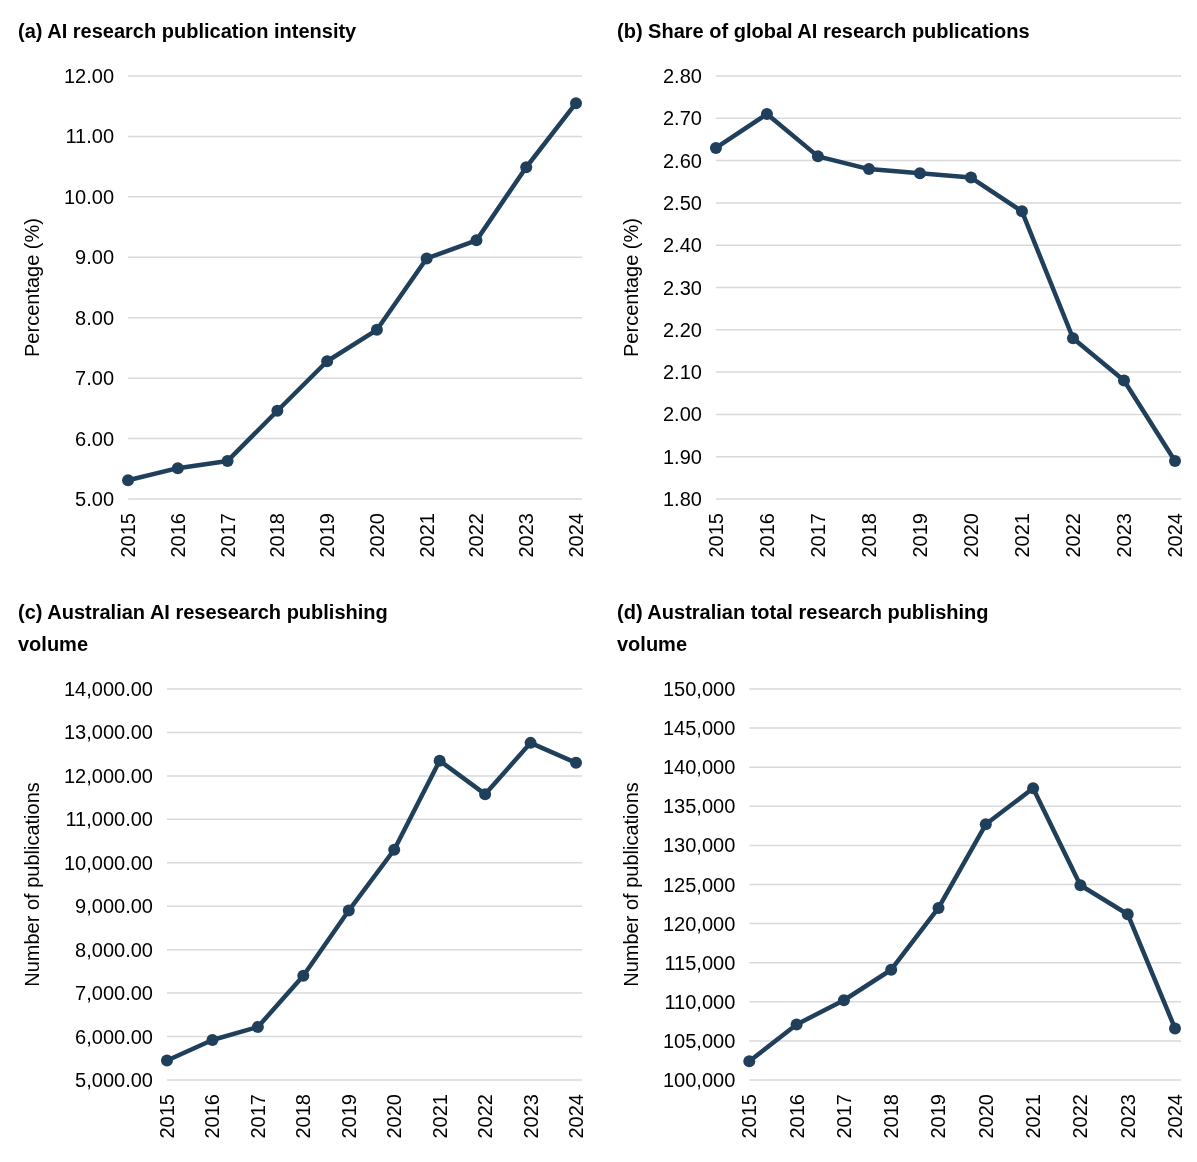 The height and width of the screenshot is (1162, 1197). What do you see at coordinates (823, 31) in the screenshot?
I see `chart-title: (b) Share of global AI research publications` at bounding box center [823, 31].